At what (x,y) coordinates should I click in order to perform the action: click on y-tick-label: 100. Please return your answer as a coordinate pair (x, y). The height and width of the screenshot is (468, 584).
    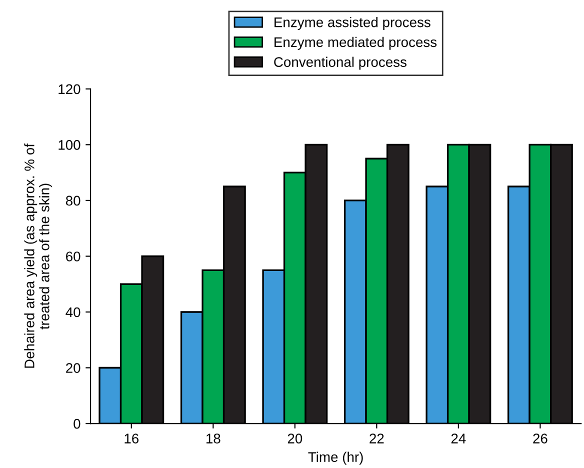
    Looking at the image, I should click on (69, 145).